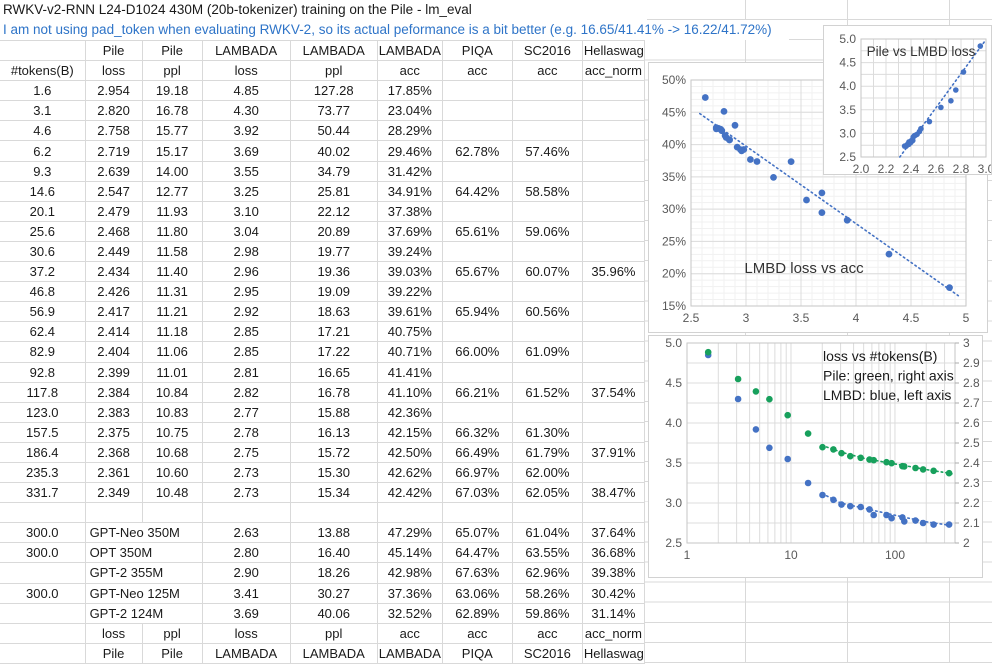 The width and height of the screenshot is (992, 664). Describe the element at coordinates (333, 191) in the screenshot. I see `cell: 25.81` at that location.